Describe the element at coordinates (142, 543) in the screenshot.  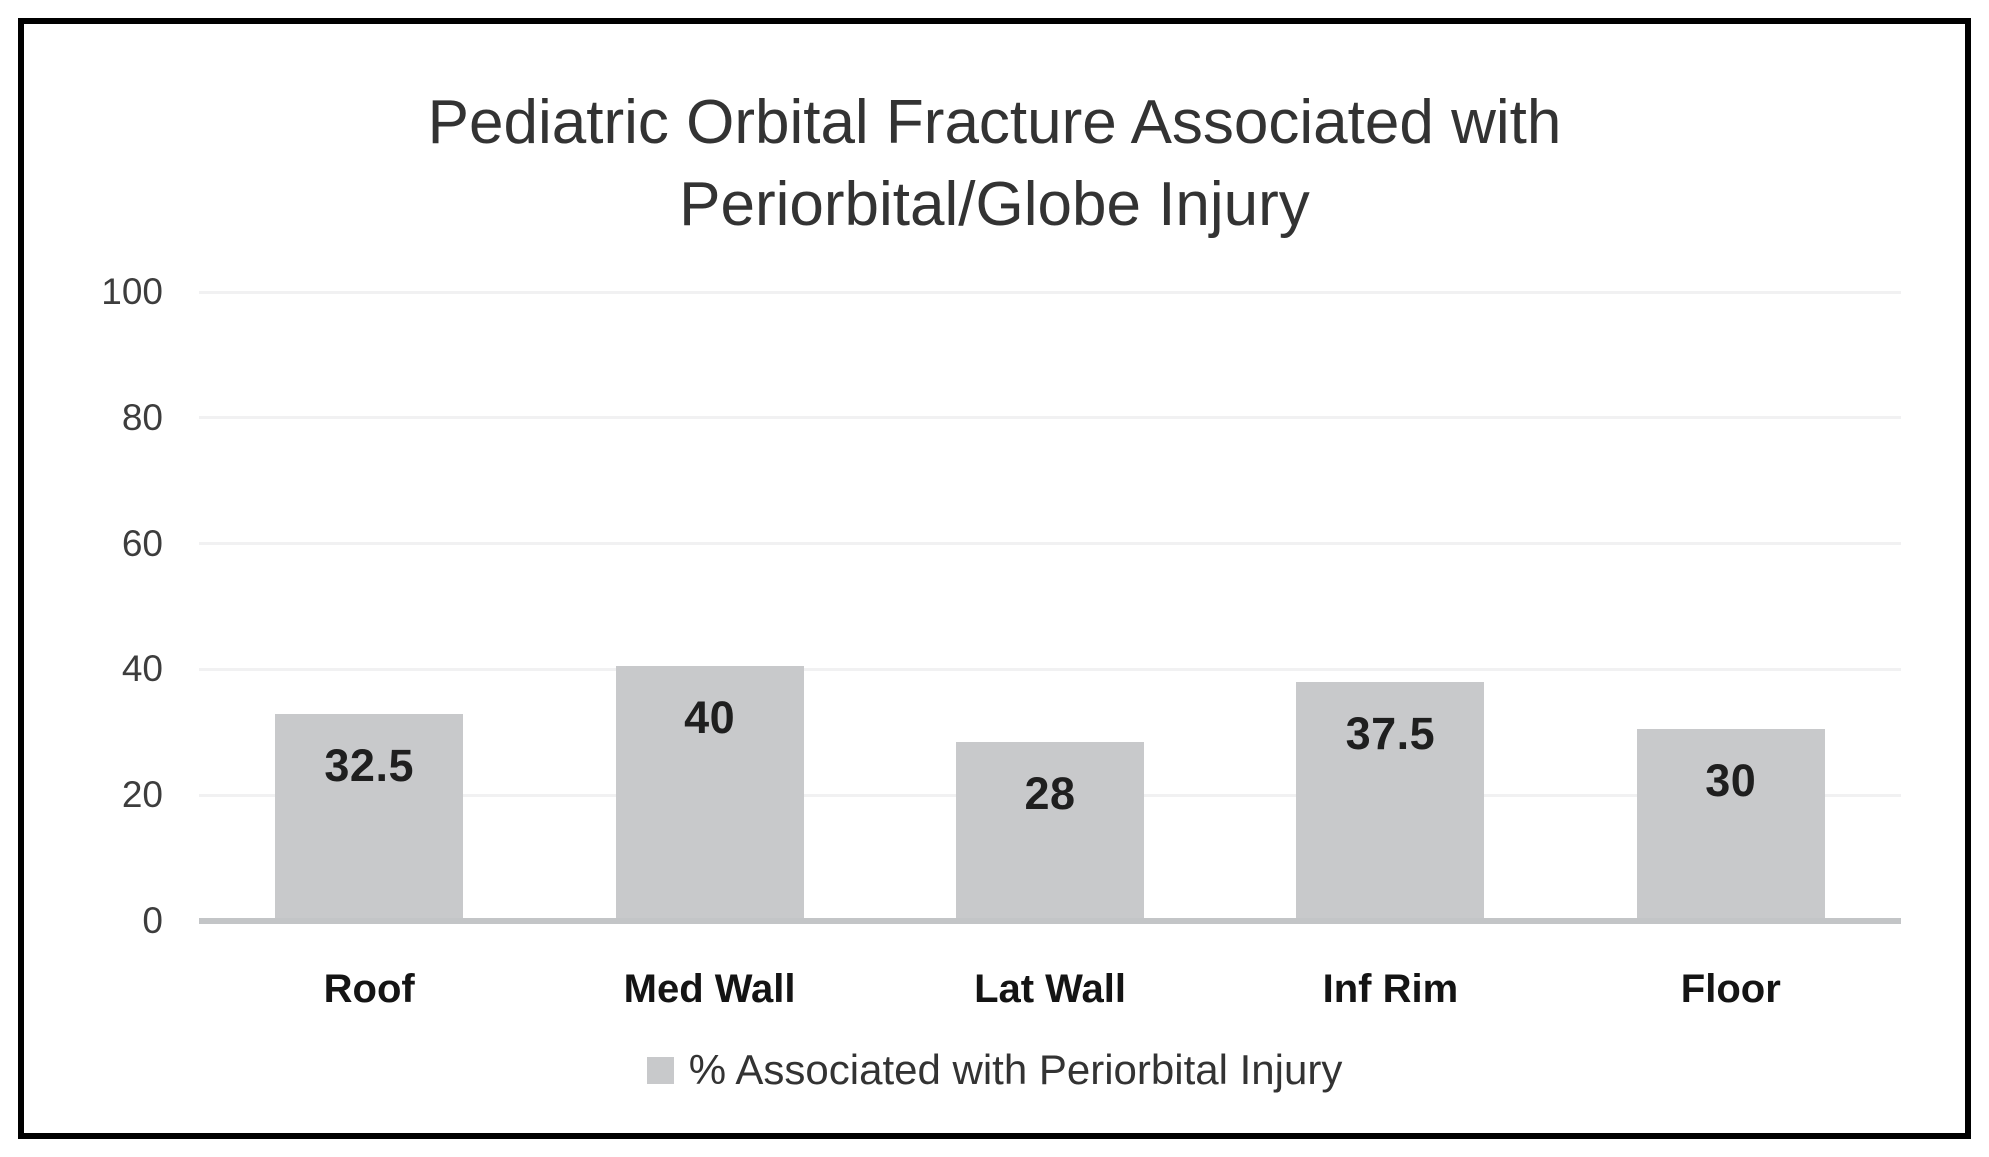
I see `y-axis-tick-label: 60` at that location.